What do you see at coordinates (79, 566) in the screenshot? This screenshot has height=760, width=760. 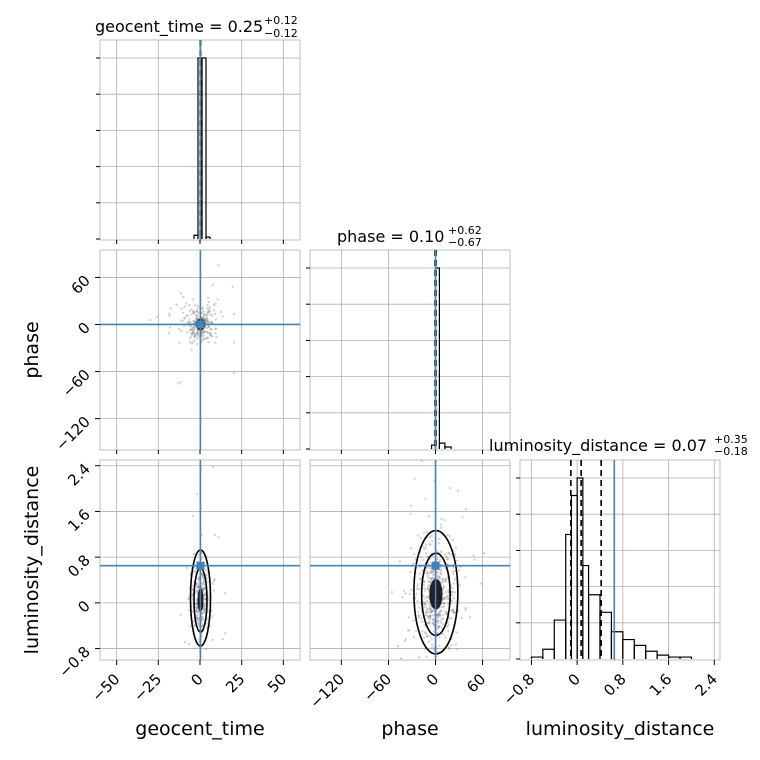 I see `ytick-label-luminosity_distance-2: 0.8` at bounding box center [79, 566].